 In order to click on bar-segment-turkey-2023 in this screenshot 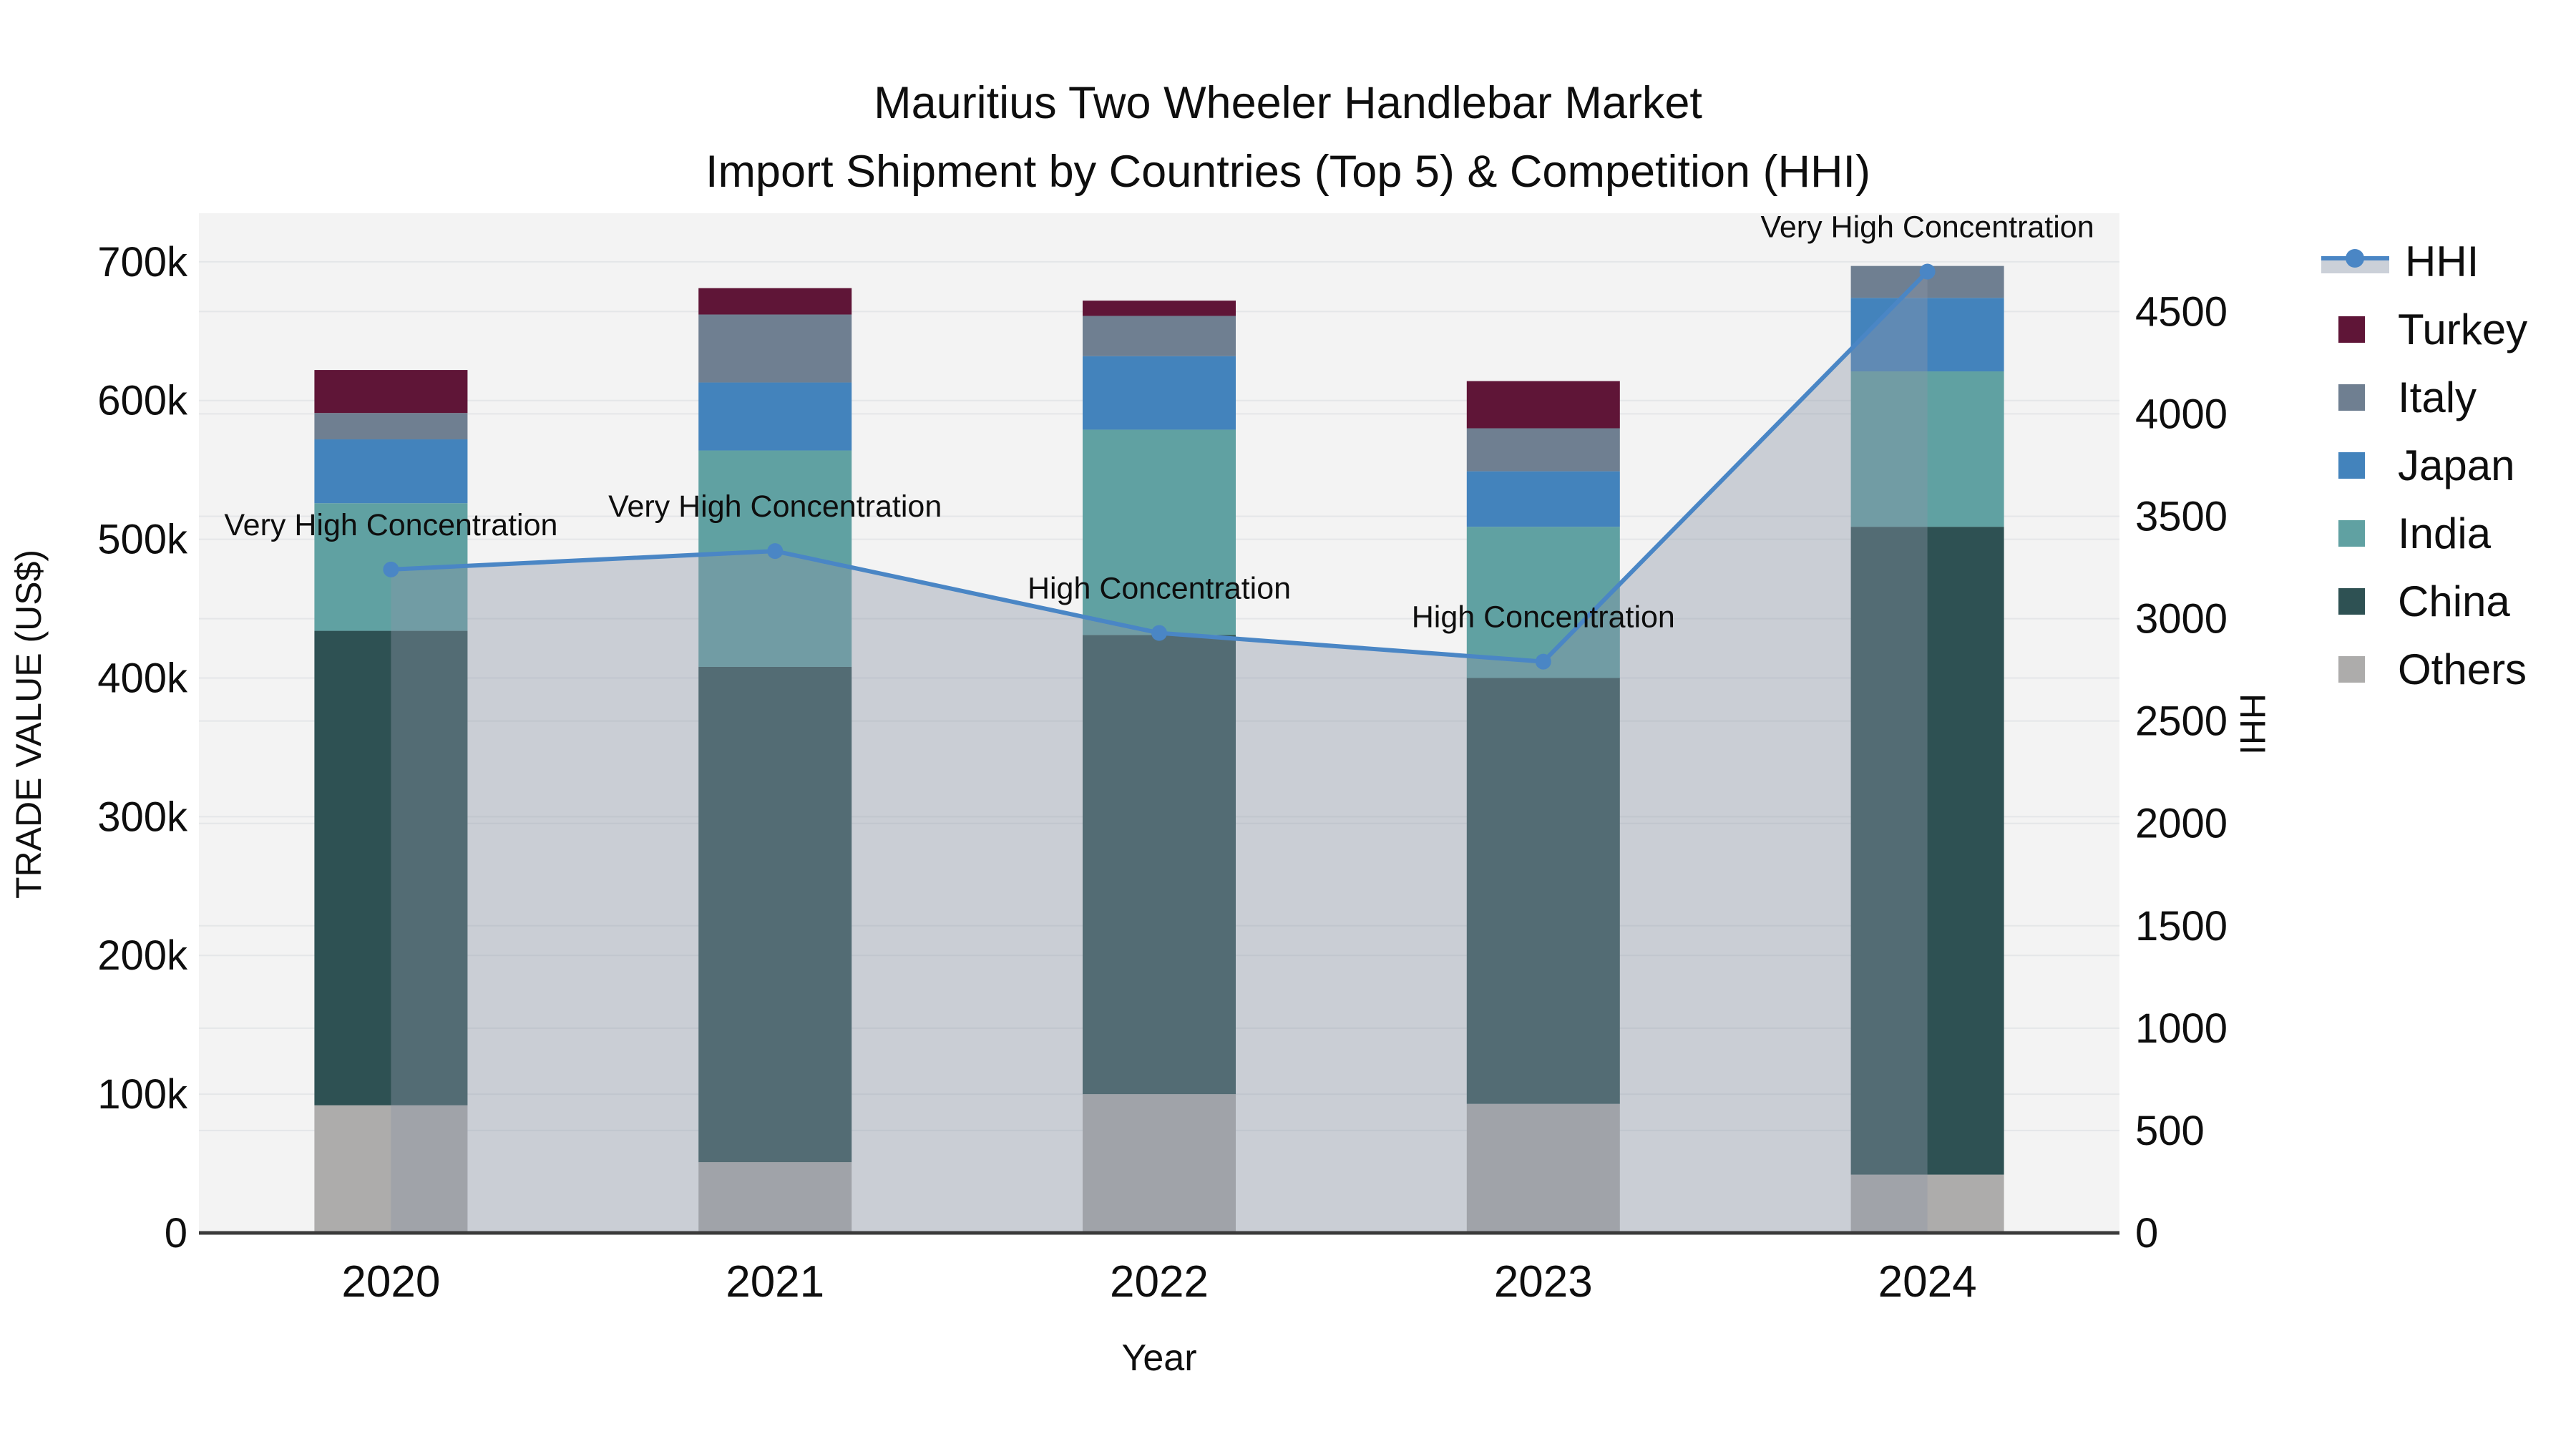, I will do `click(1543, 405)`.